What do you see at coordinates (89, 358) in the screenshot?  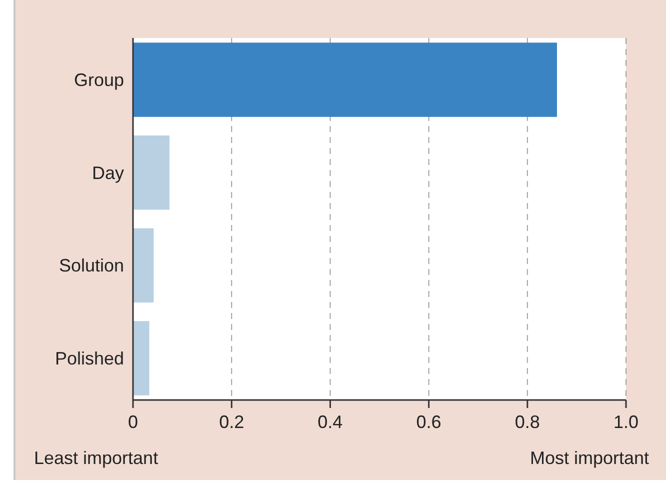 I see `y-tick-label: Polished` at bounding box center [89, 358].